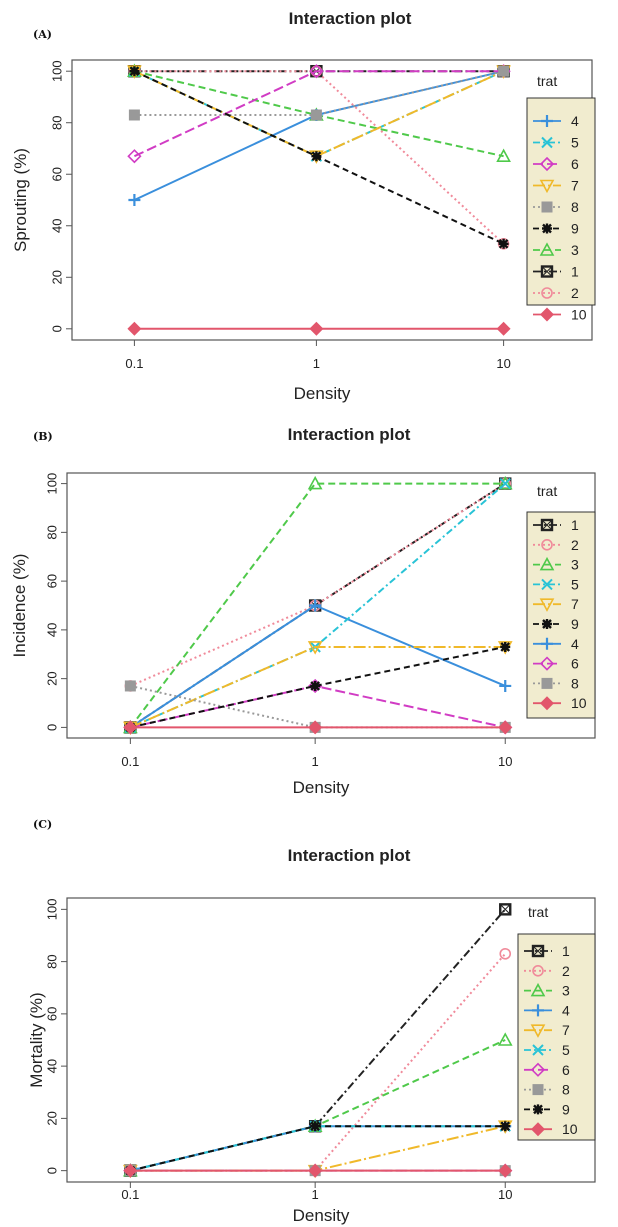 The image size is (618, 1227). Describe the element at coordinates (556, 121) in the screenshot. I see `legend-item-4: 4` at that location.